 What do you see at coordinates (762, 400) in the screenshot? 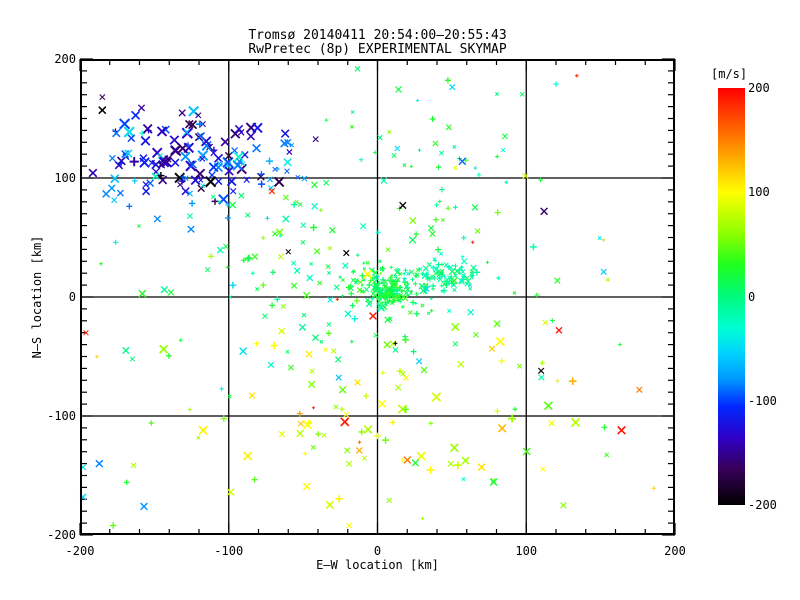
I see `colorbar-tick-label: -100` at bounding box center [762, 400].